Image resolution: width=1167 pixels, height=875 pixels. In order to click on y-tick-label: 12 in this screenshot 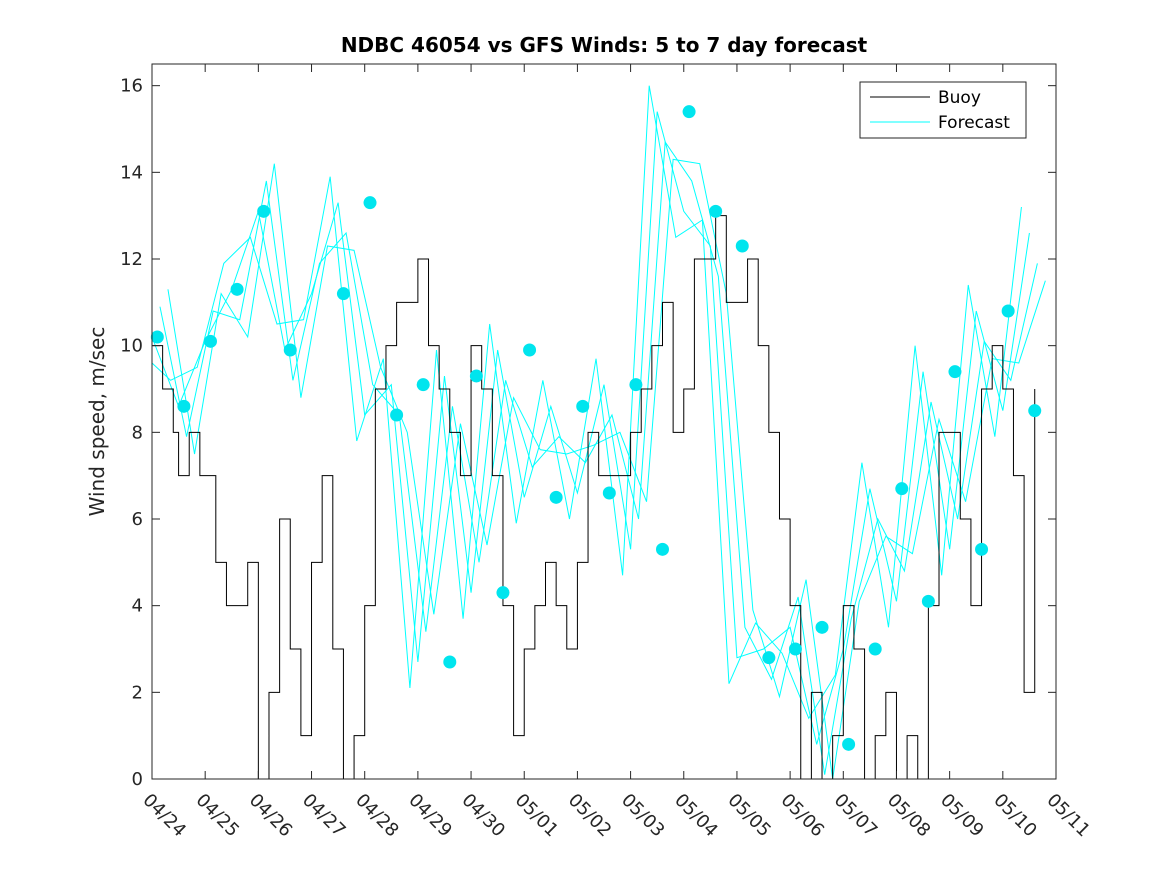, I will do `click(131, 259)`.